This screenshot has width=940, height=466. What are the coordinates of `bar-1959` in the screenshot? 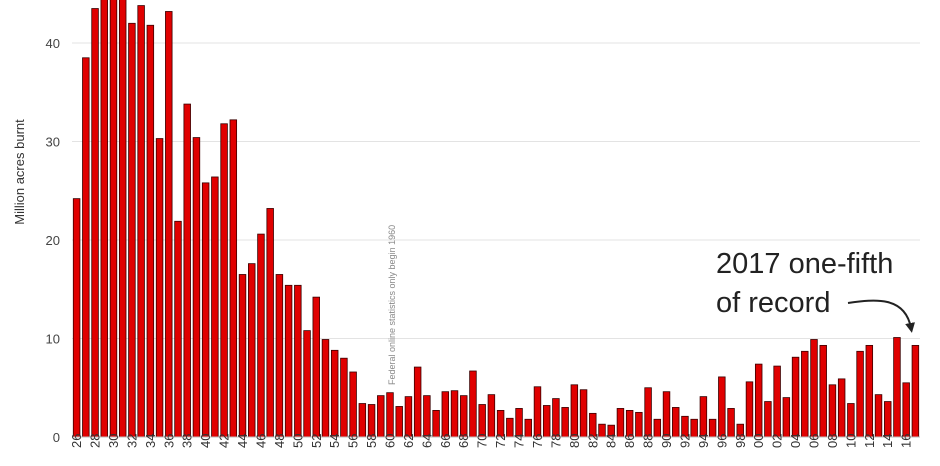 It's located at (381, 416).